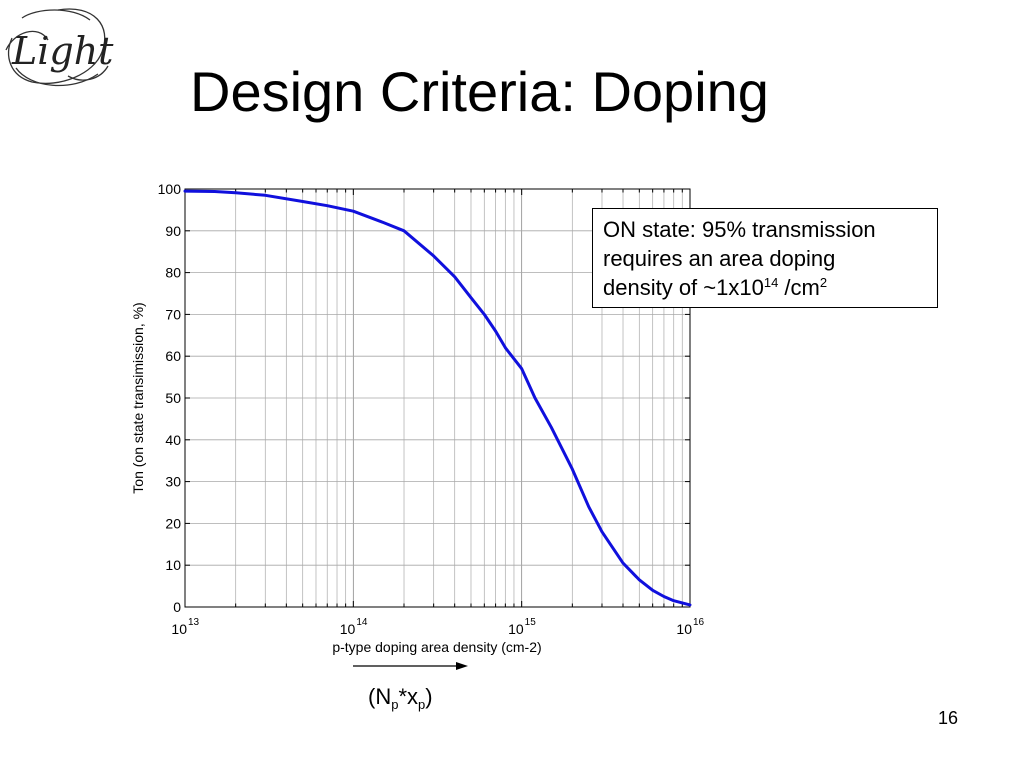 The height and width of the screenshot is (768, 1024). I want to click on x-tick-exponent: 15, so click(531, 622).